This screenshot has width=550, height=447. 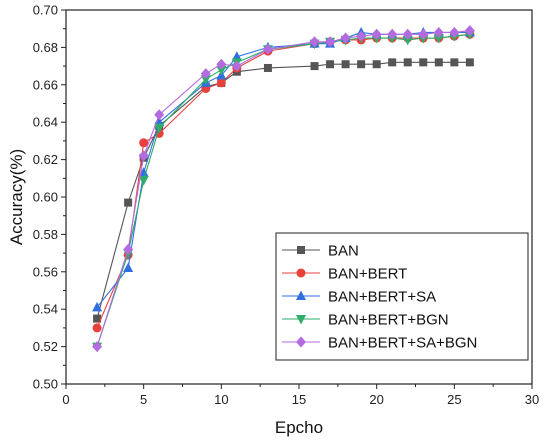 I want to click on legend-item: BAN+BERT+SA, so click(x=359, y=297).